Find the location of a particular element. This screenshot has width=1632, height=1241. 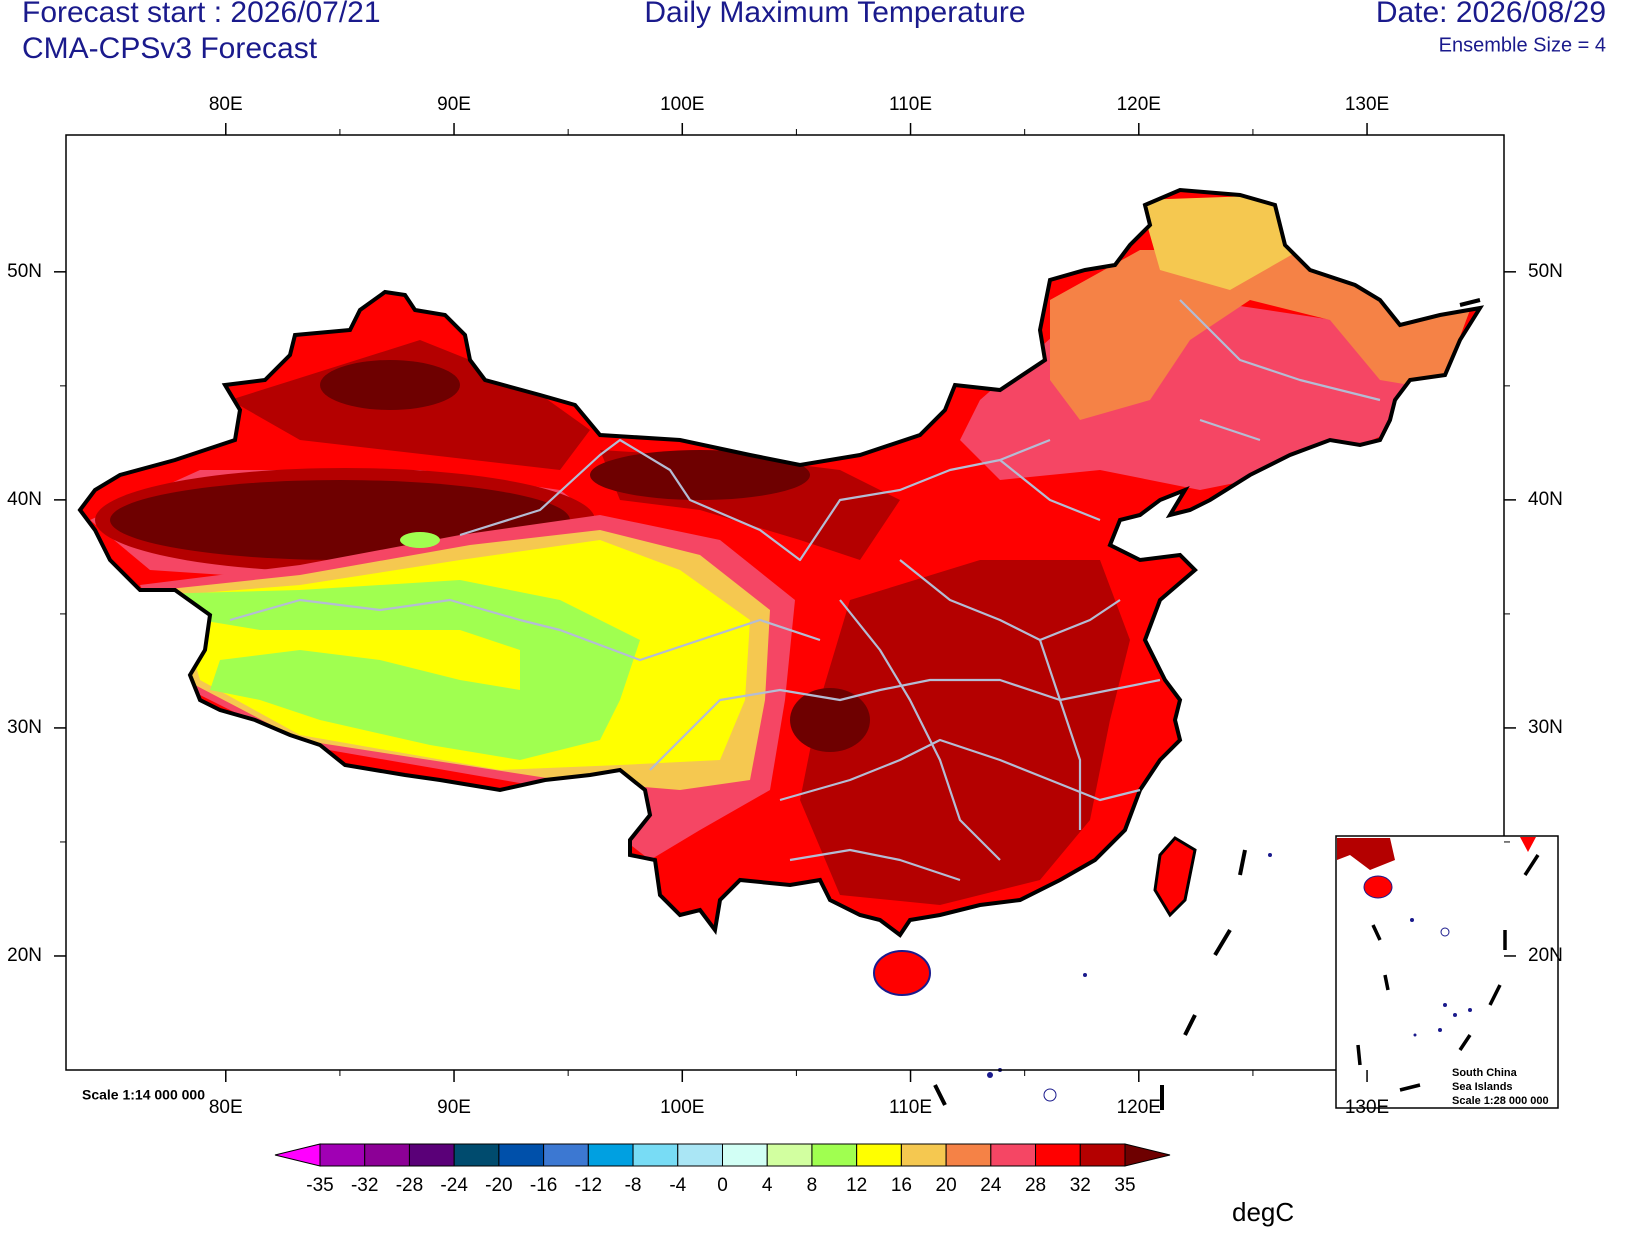

ensemble-size: Ensemble Size = 4 is located at coordinates (1522, 45).